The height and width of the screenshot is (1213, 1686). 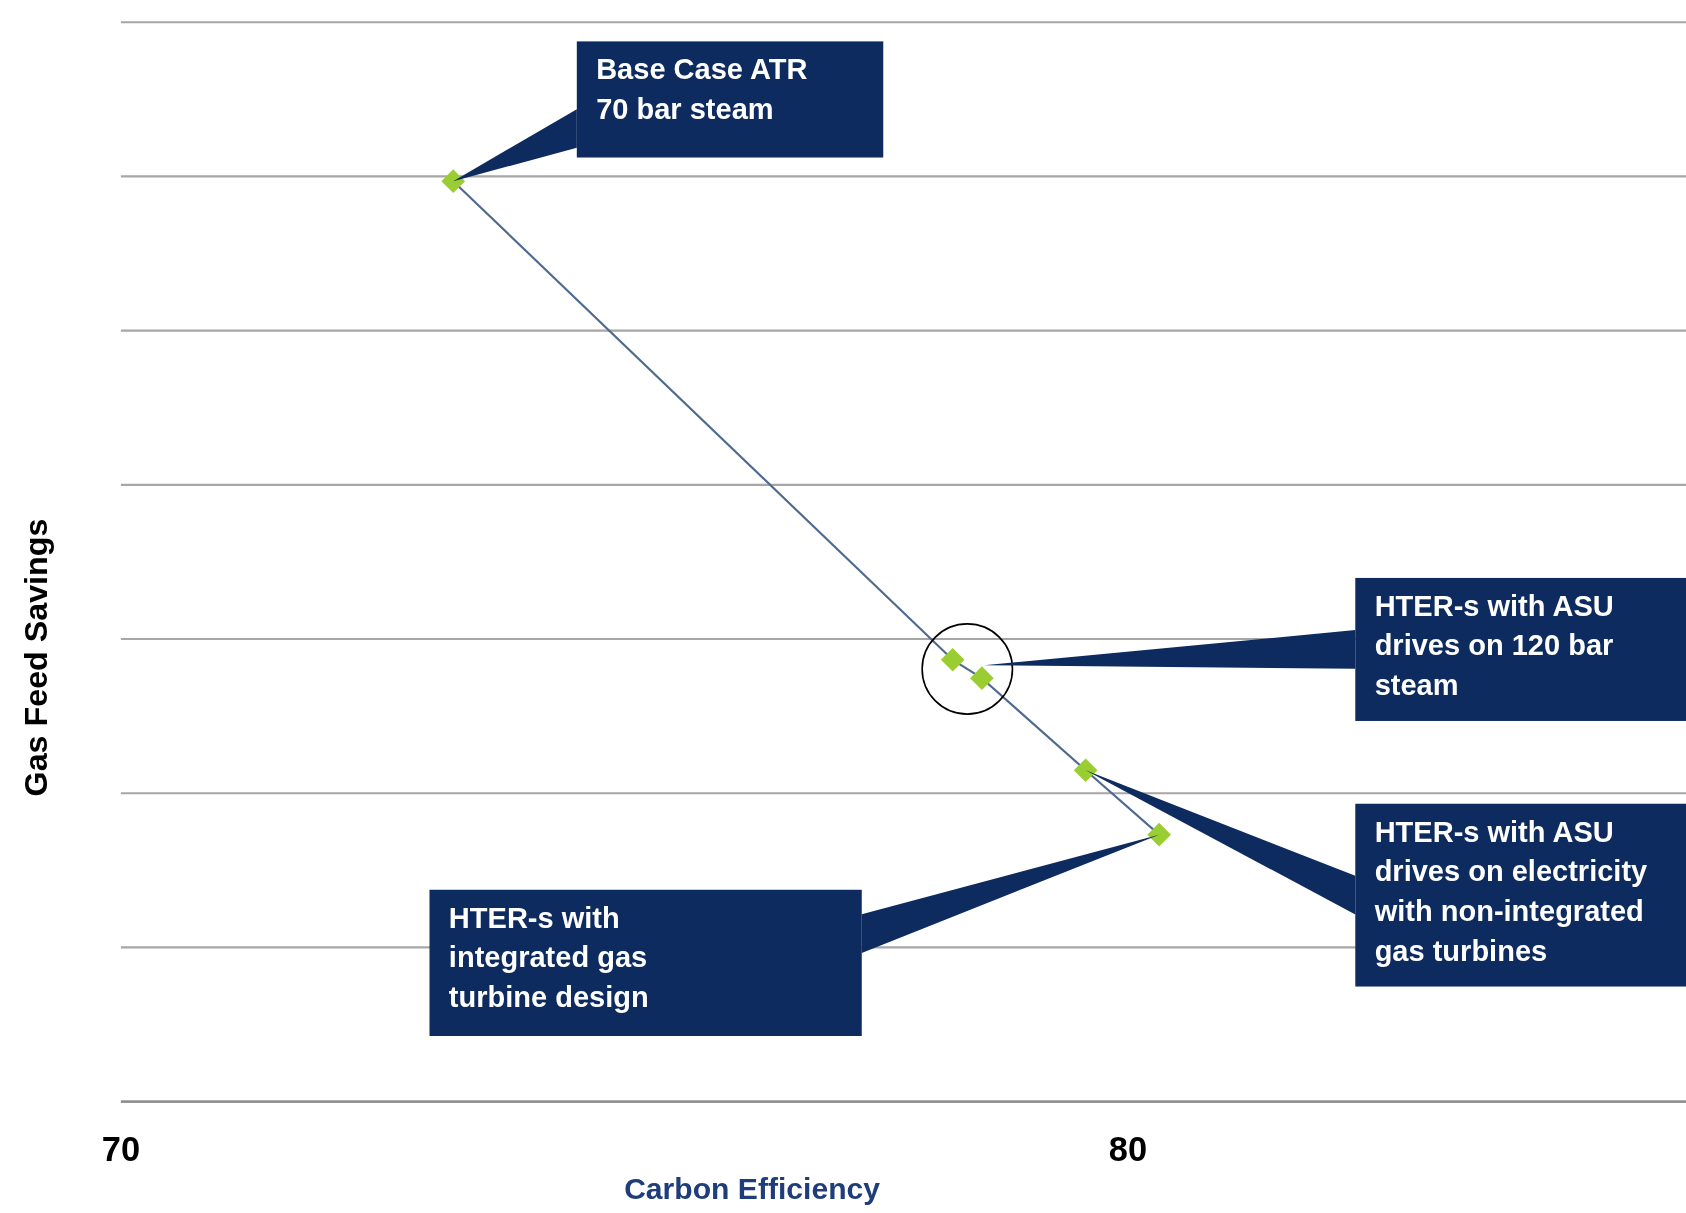 I want to click on x-tick-label: 70, so click(x=121, y=1149).